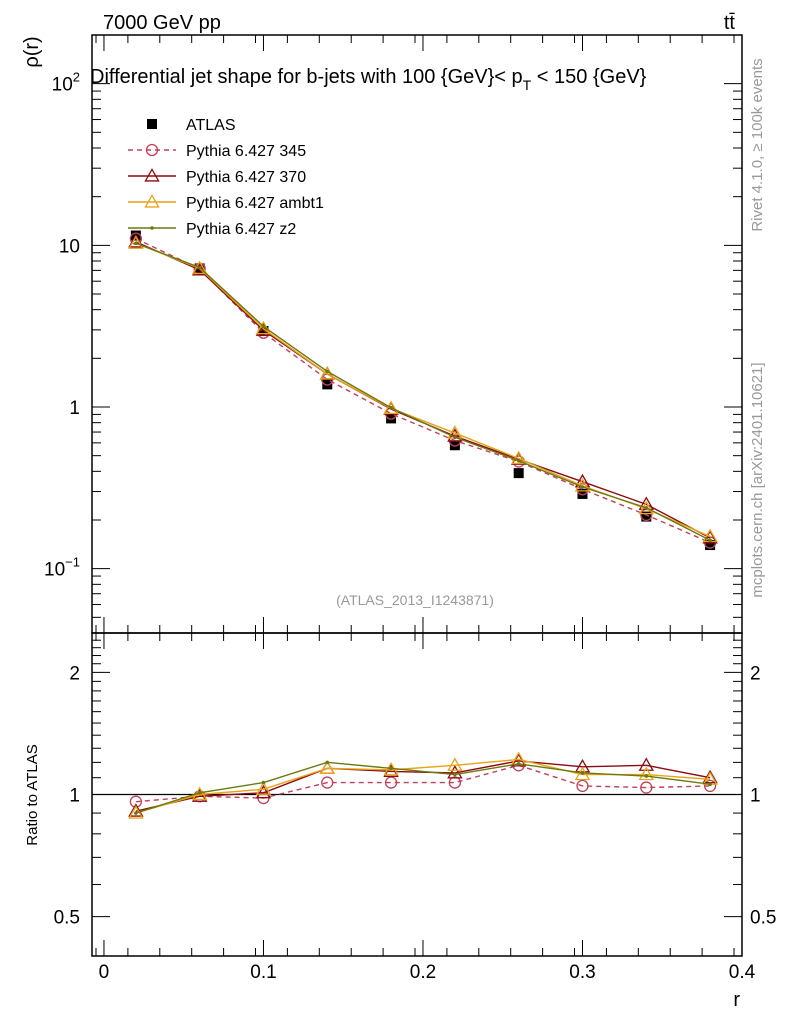 The height and width of the screenshot is (1024, 786). What do you see at coordinates (241, 229) in the screenshot?
I see `legend-label: Pythia 6.427 z2` at bounding box center [241, 229].